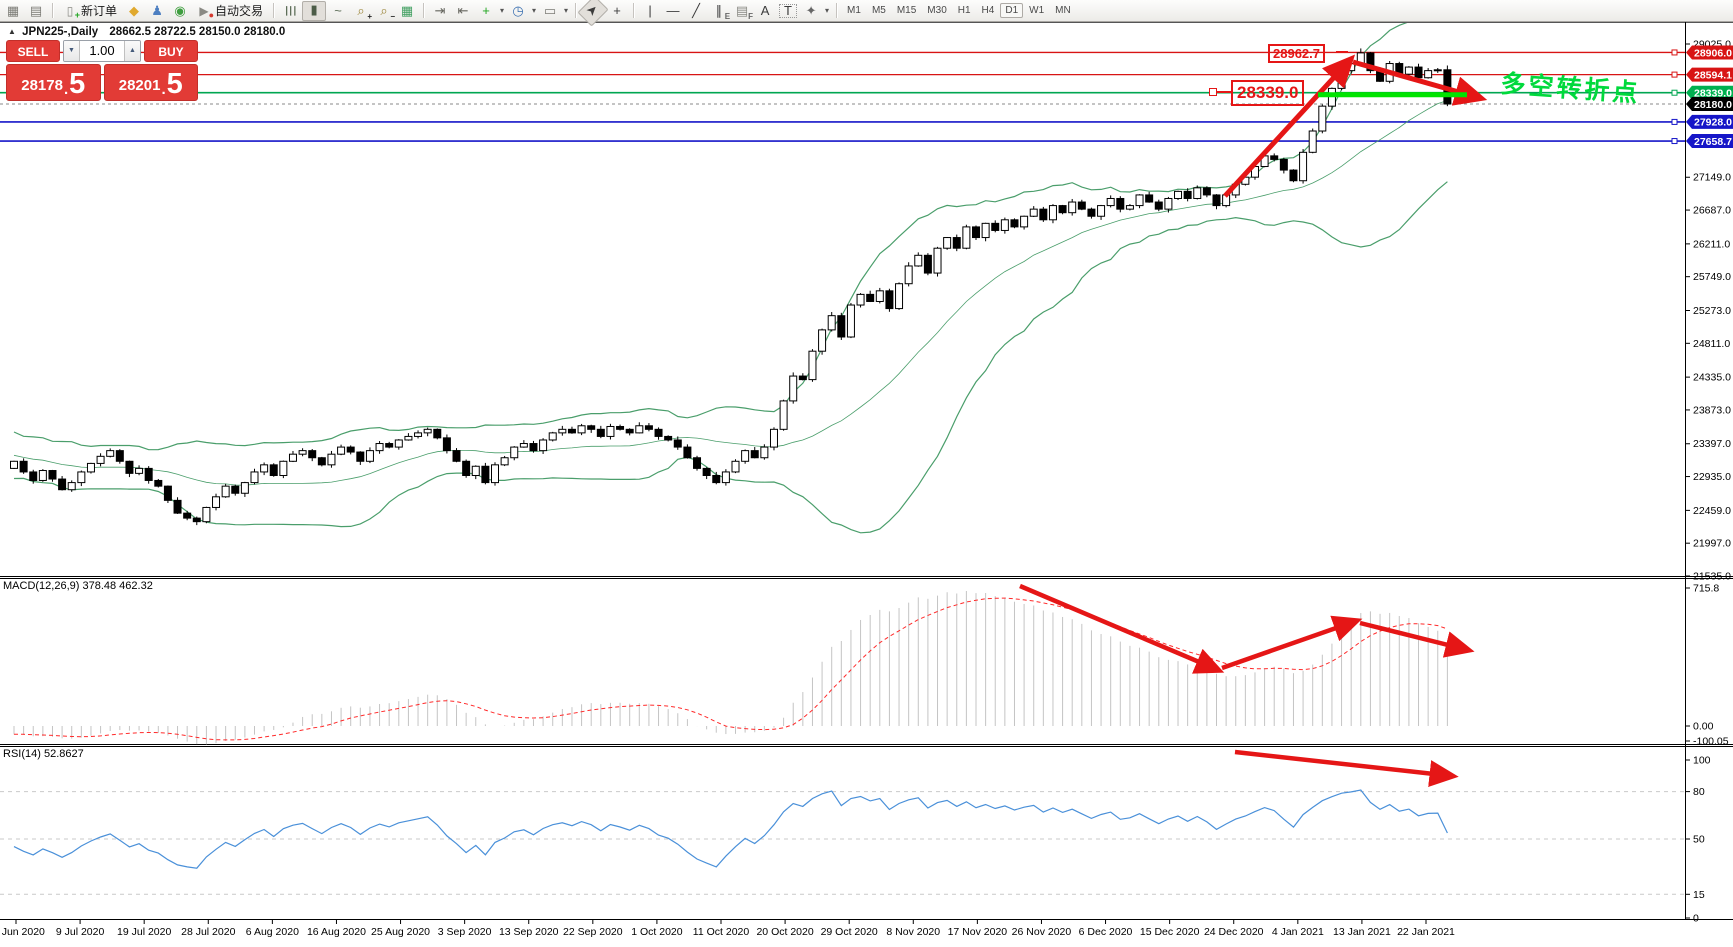  Describe the element at coordinates (1711, 344) in the screenshot. I see `svg-text: 24811.0` at that location.